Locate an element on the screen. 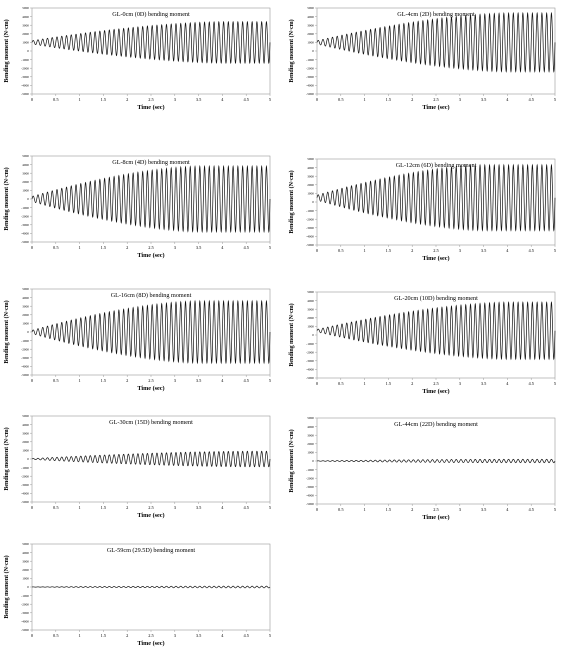 Image resolution: width=569 pixels, height=668 pixels. chart-title: GL-30cm (15D) bending moment is located at coordinates (151, 422).